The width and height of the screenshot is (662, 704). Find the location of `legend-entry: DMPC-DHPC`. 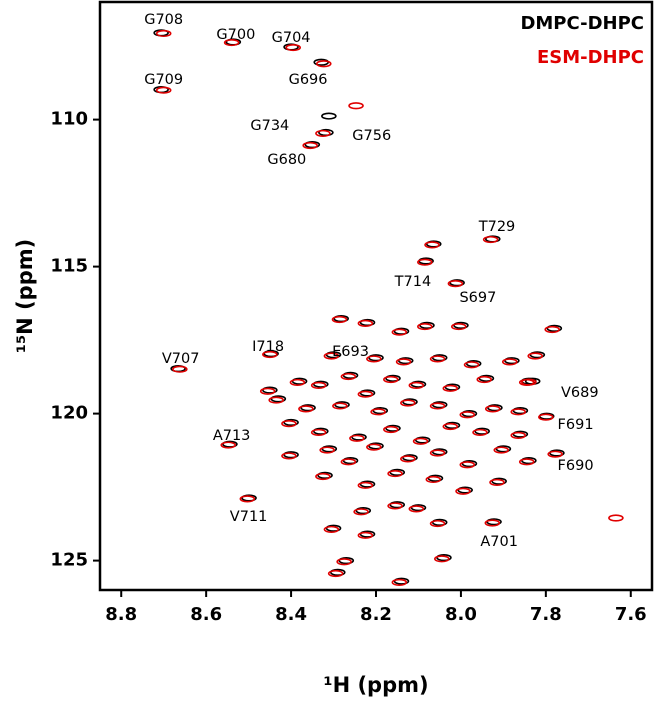

legend-entry: DMPC-DHPC is located at coordinates (582, 23).